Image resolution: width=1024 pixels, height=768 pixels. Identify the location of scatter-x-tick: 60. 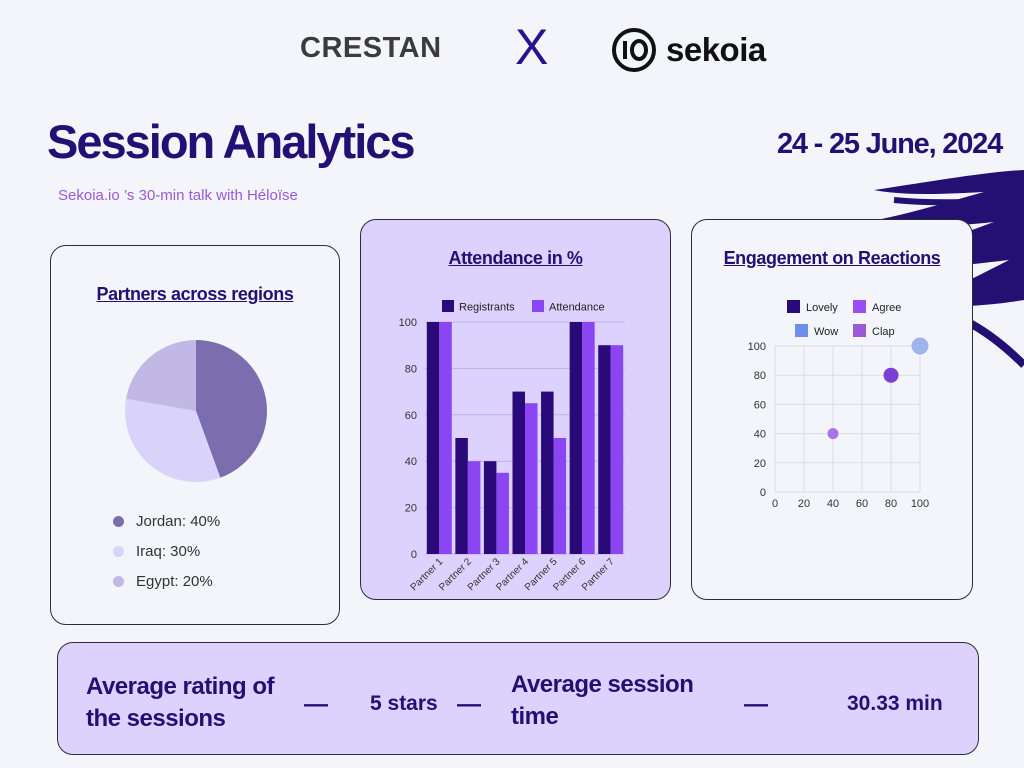
(862, 504).